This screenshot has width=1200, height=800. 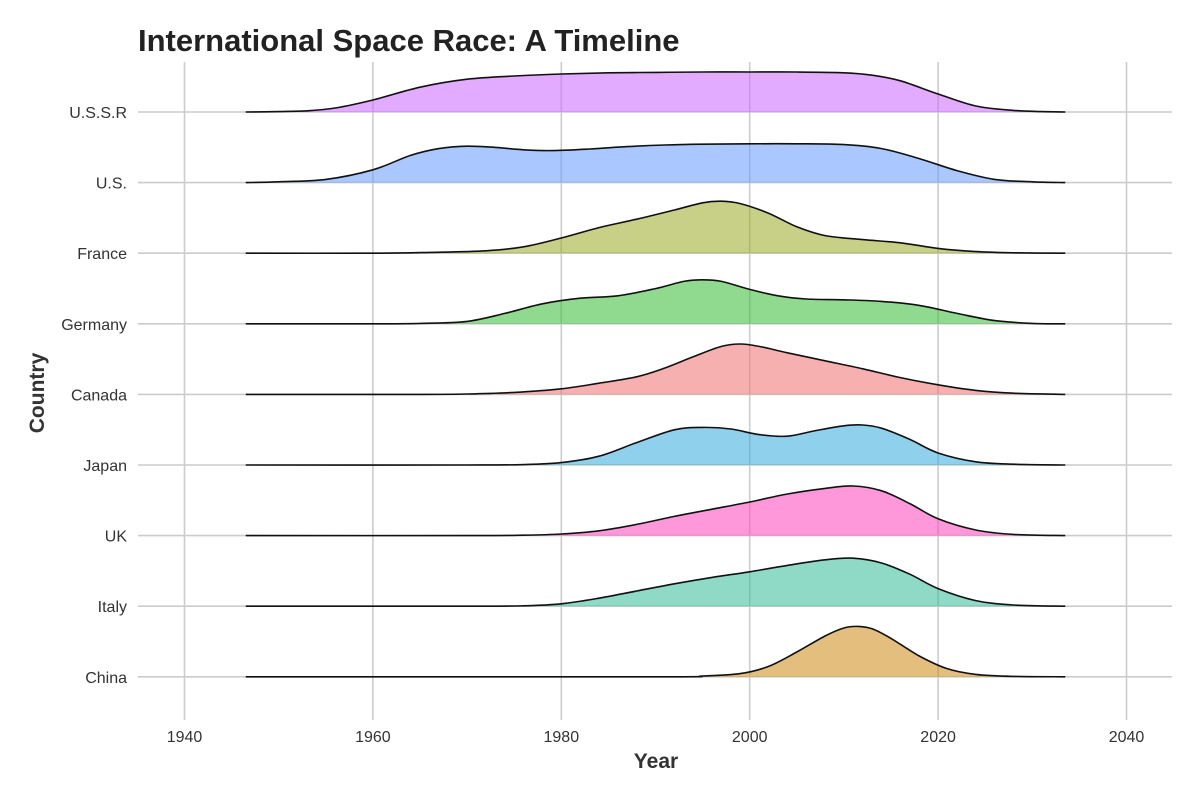 I want to click on ridge-germany, so click(x=655, y=301).